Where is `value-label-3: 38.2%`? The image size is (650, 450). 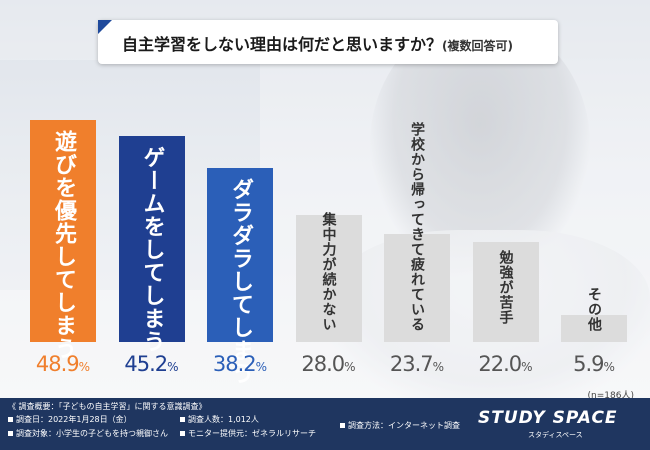 value-label-3: 38.2% is located at coordinates (240, 364).